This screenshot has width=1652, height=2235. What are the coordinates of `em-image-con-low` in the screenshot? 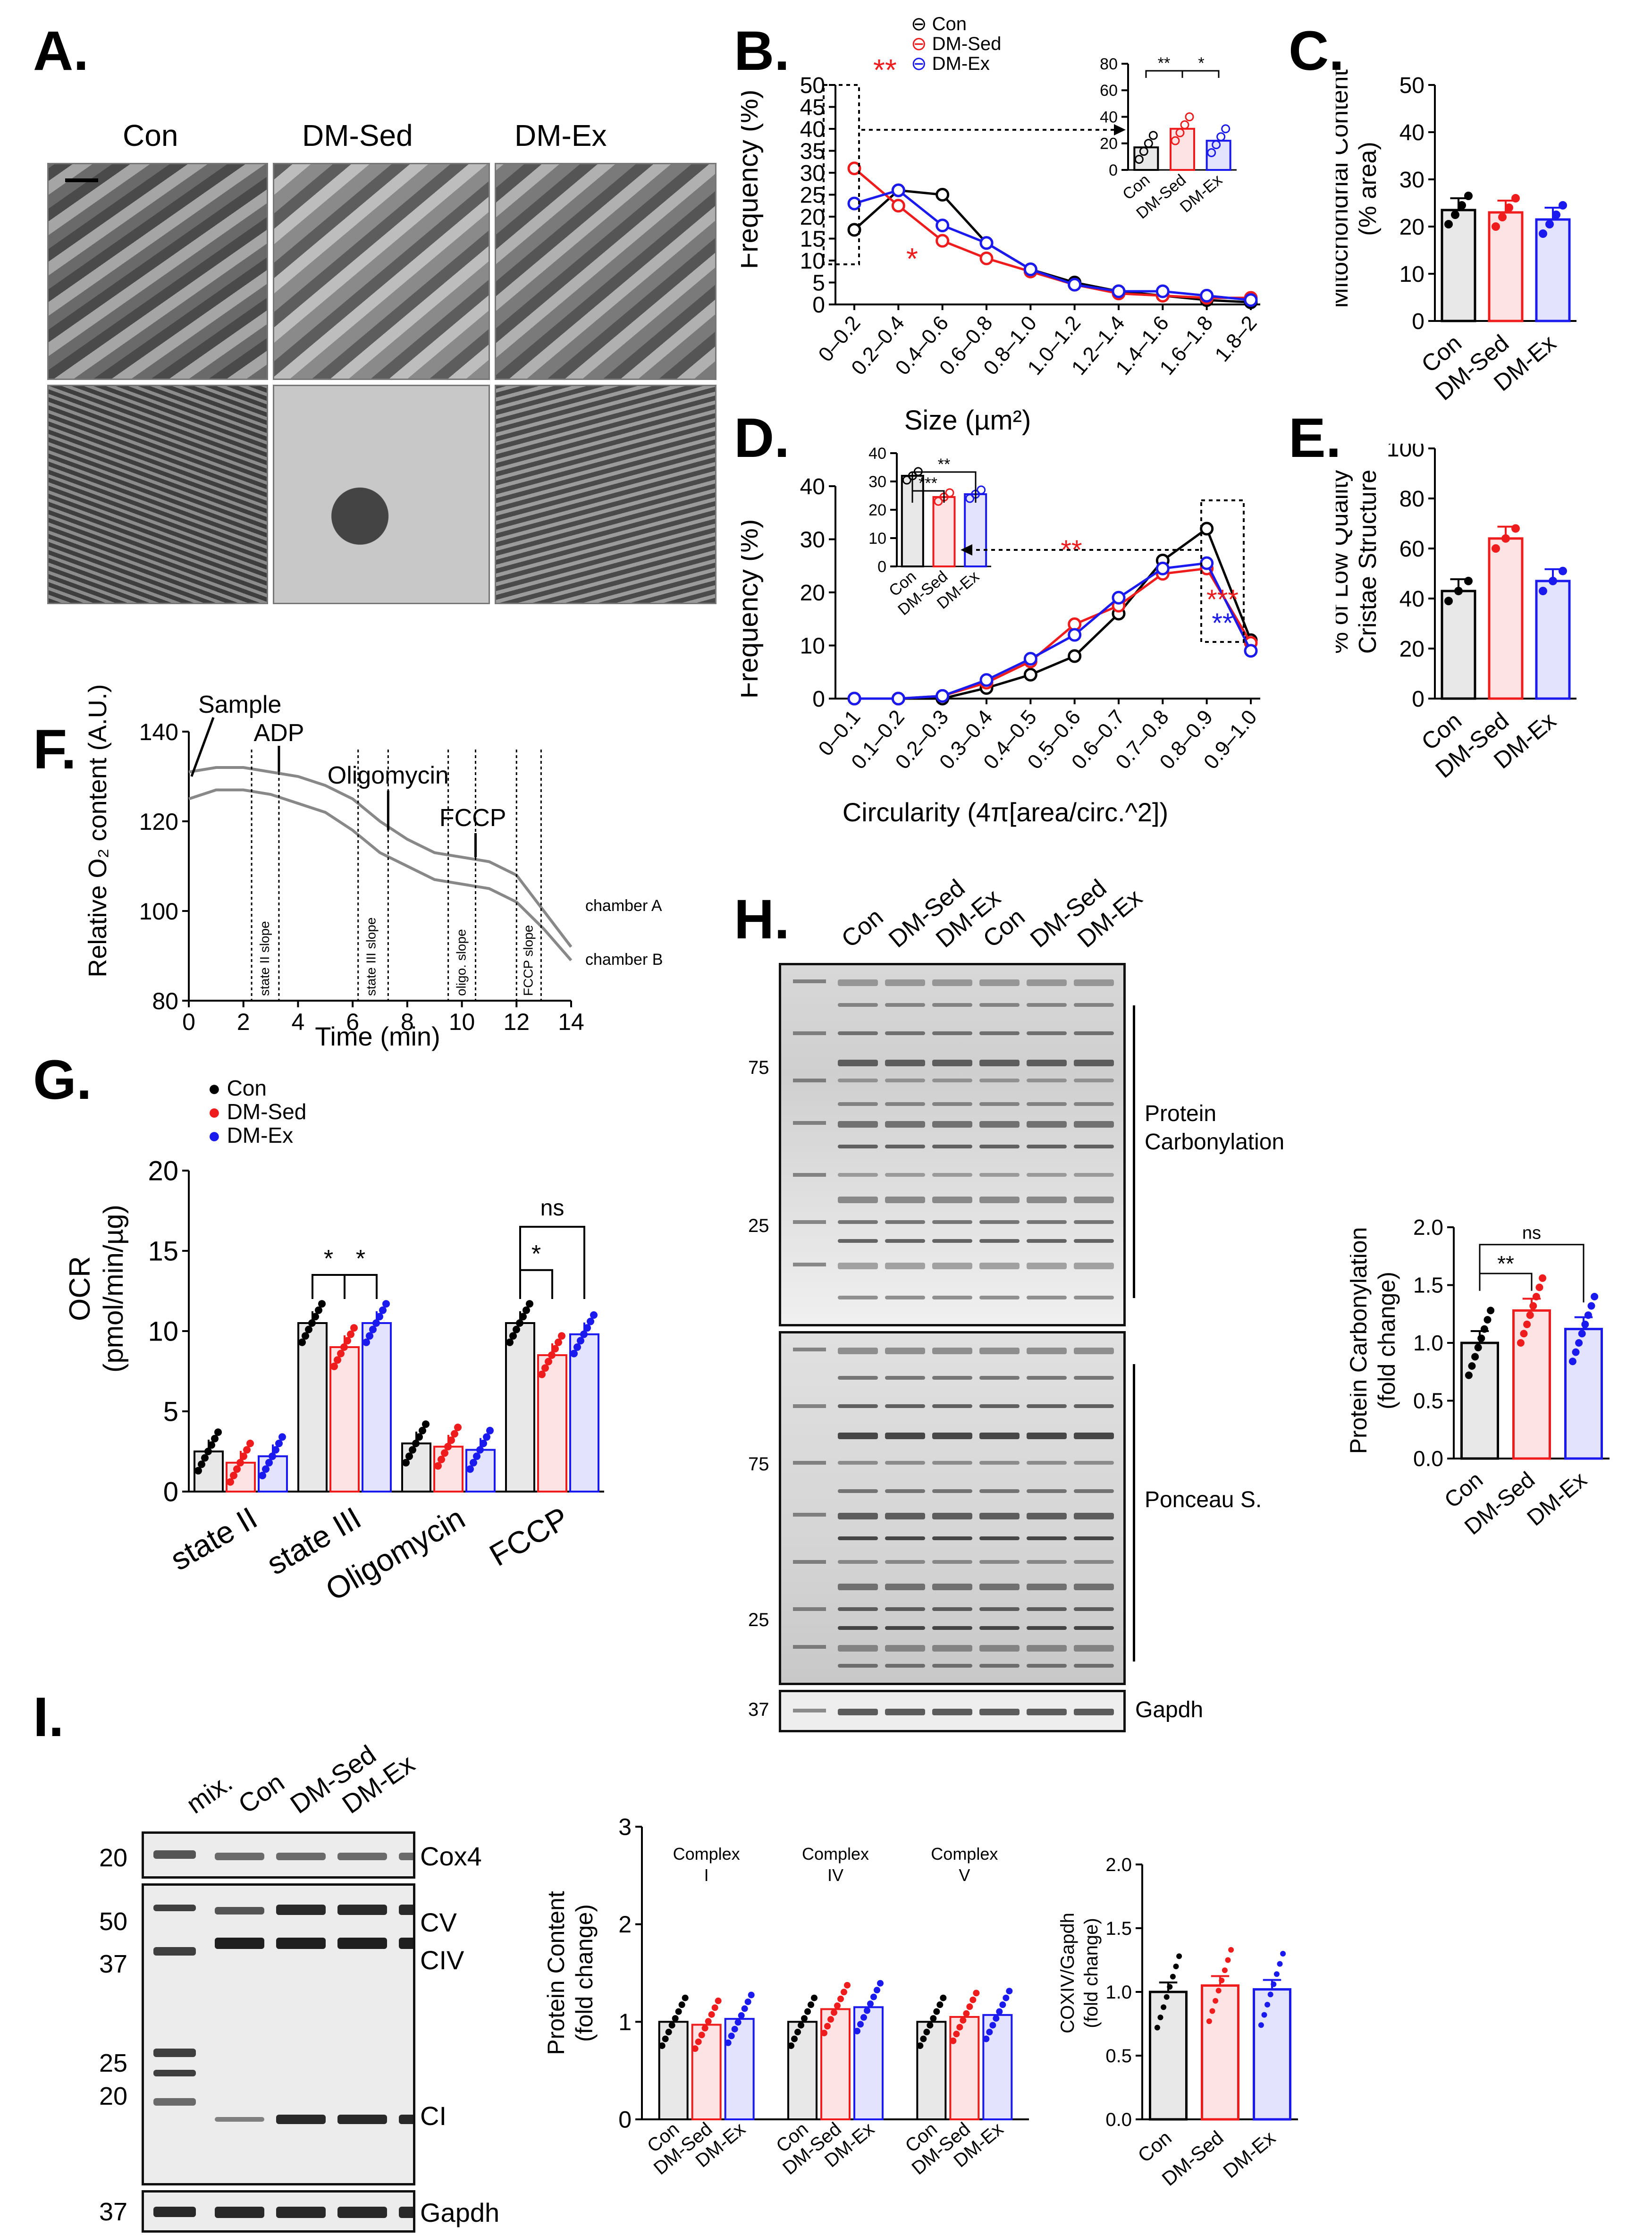 It's located at (157, 271).